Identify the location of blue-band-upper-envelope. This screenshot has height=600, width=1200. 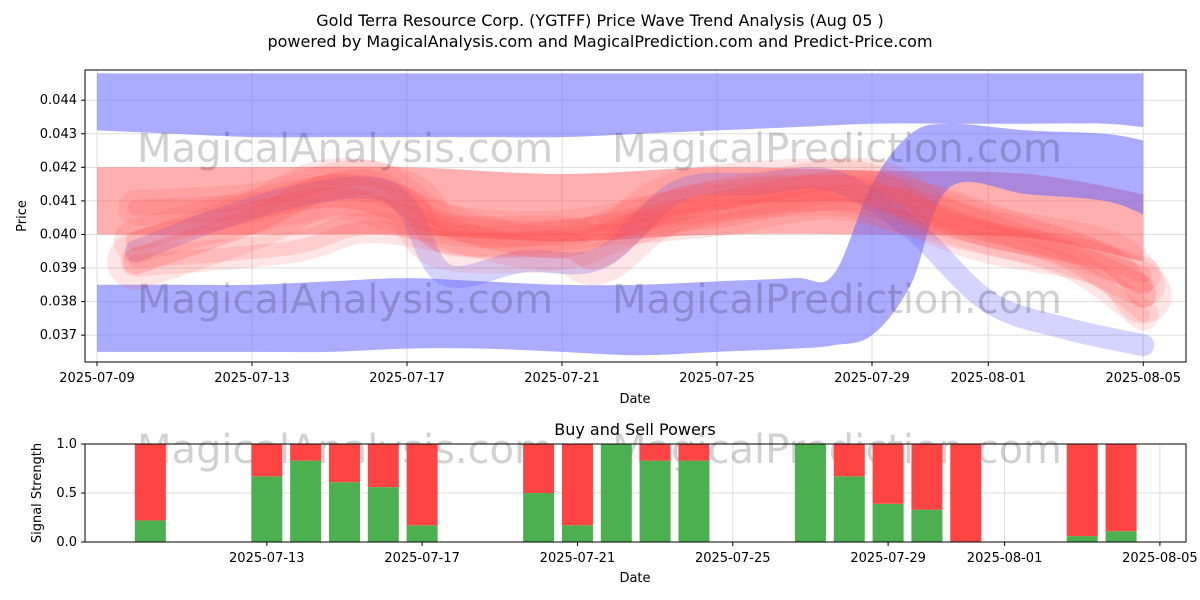
(620, 105).